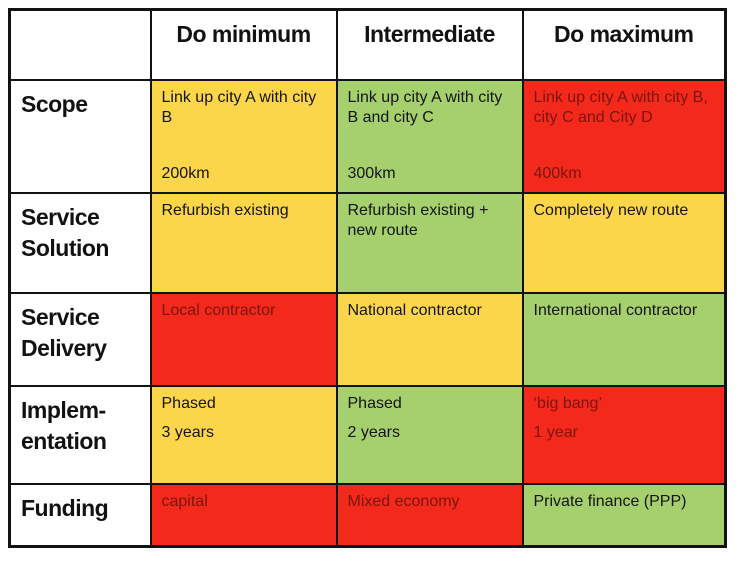 The height and width of the screenshot is (569, 740). Describe the element at coordinates (185, 174) in the screenshot. I see `cell-footer: 200km` at that location.